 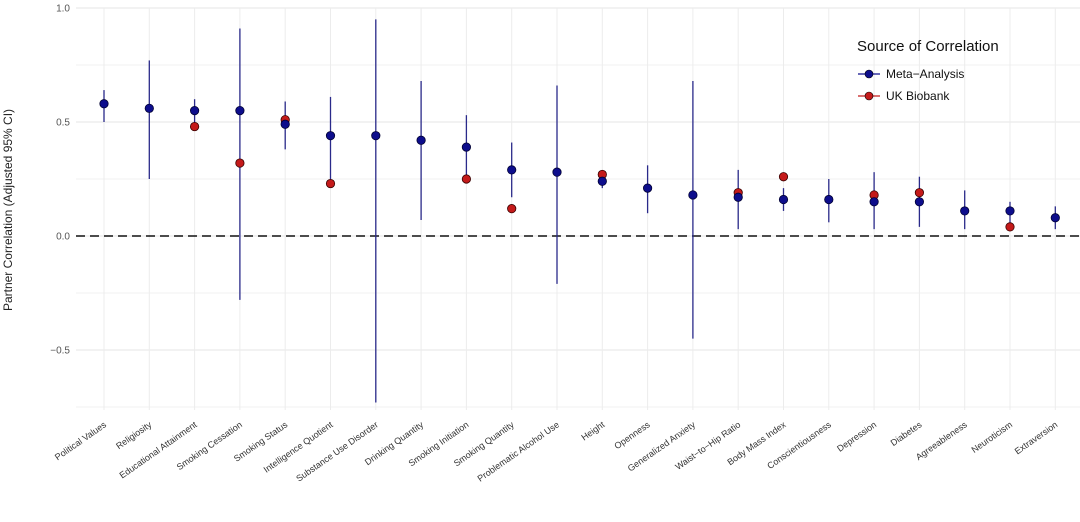 I want to click on y-axis: 1.0 0.5 0.0 −0.5, so click(x=60, y=180).